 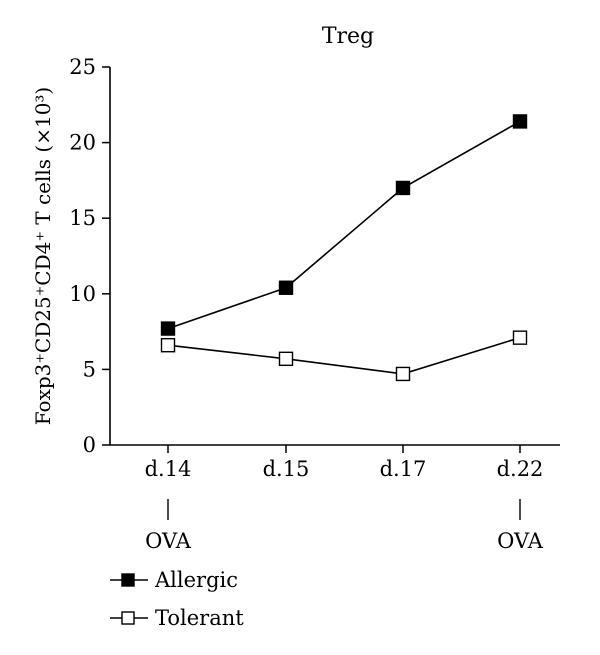 What do you see at coordinates (403, 469) in the screenshot?
I see `x-tick-label: d.17` at bounding box center [403, 469].